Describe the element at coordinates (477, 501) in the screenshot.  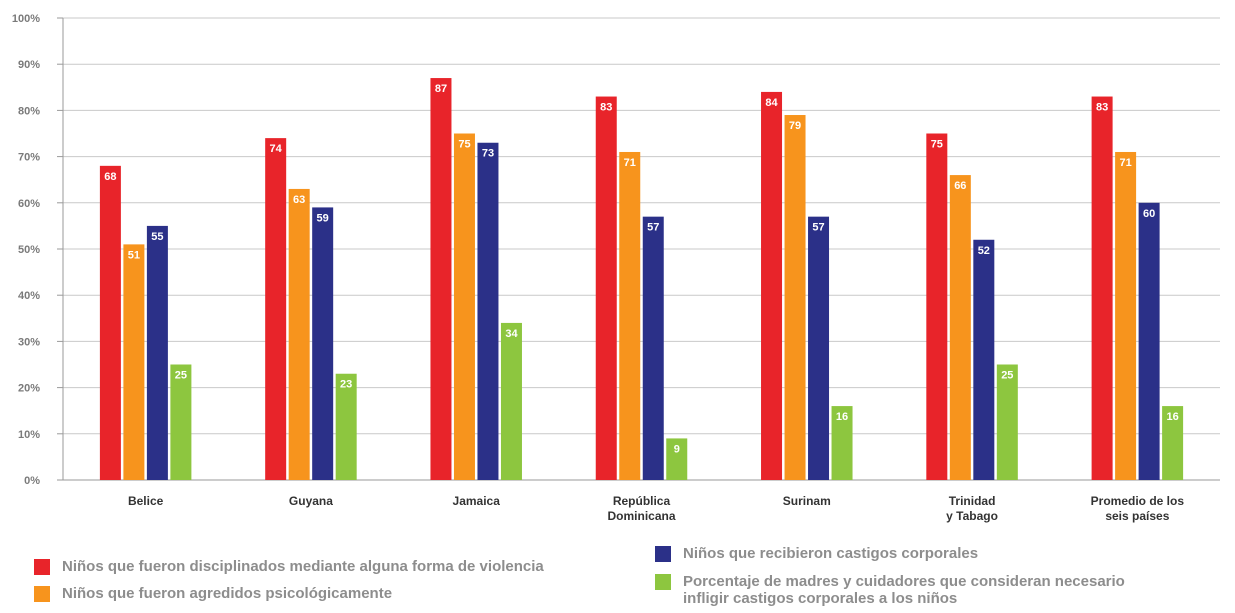
I see `category-label: Jamaica` at that location.